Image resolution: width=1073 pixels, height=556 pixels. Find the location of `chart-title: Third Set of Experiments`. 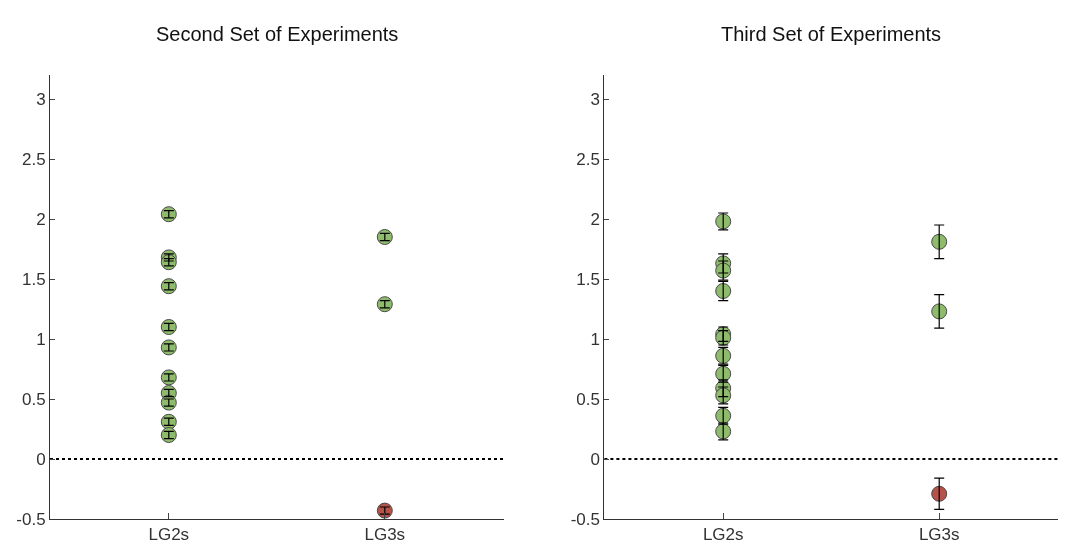

chart-title: Third Set of Experiments is located at coordinates (831, 34).